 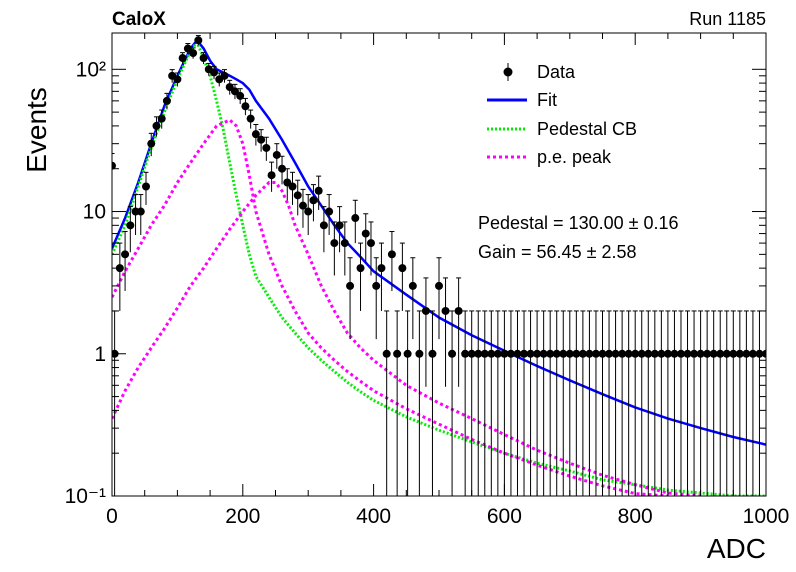 What do you see at coordinates (36, 130) in the screenshot?
I see `y-axis-title: Events` at bounding box center [36, 130].